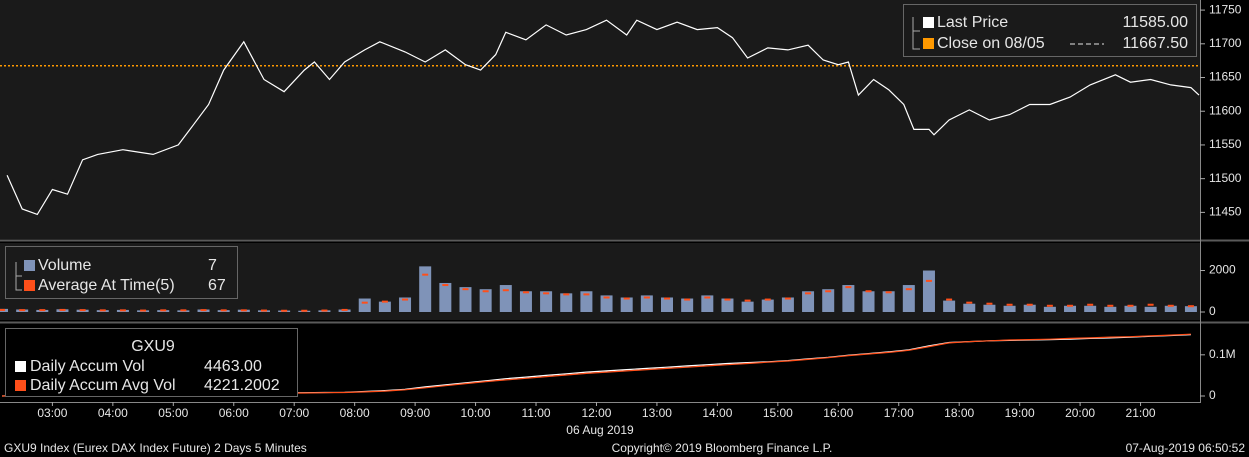 This screenshot has width=1249, height=457. I want to click on legend-label: Daily Accum Vol, so click(87, 366).